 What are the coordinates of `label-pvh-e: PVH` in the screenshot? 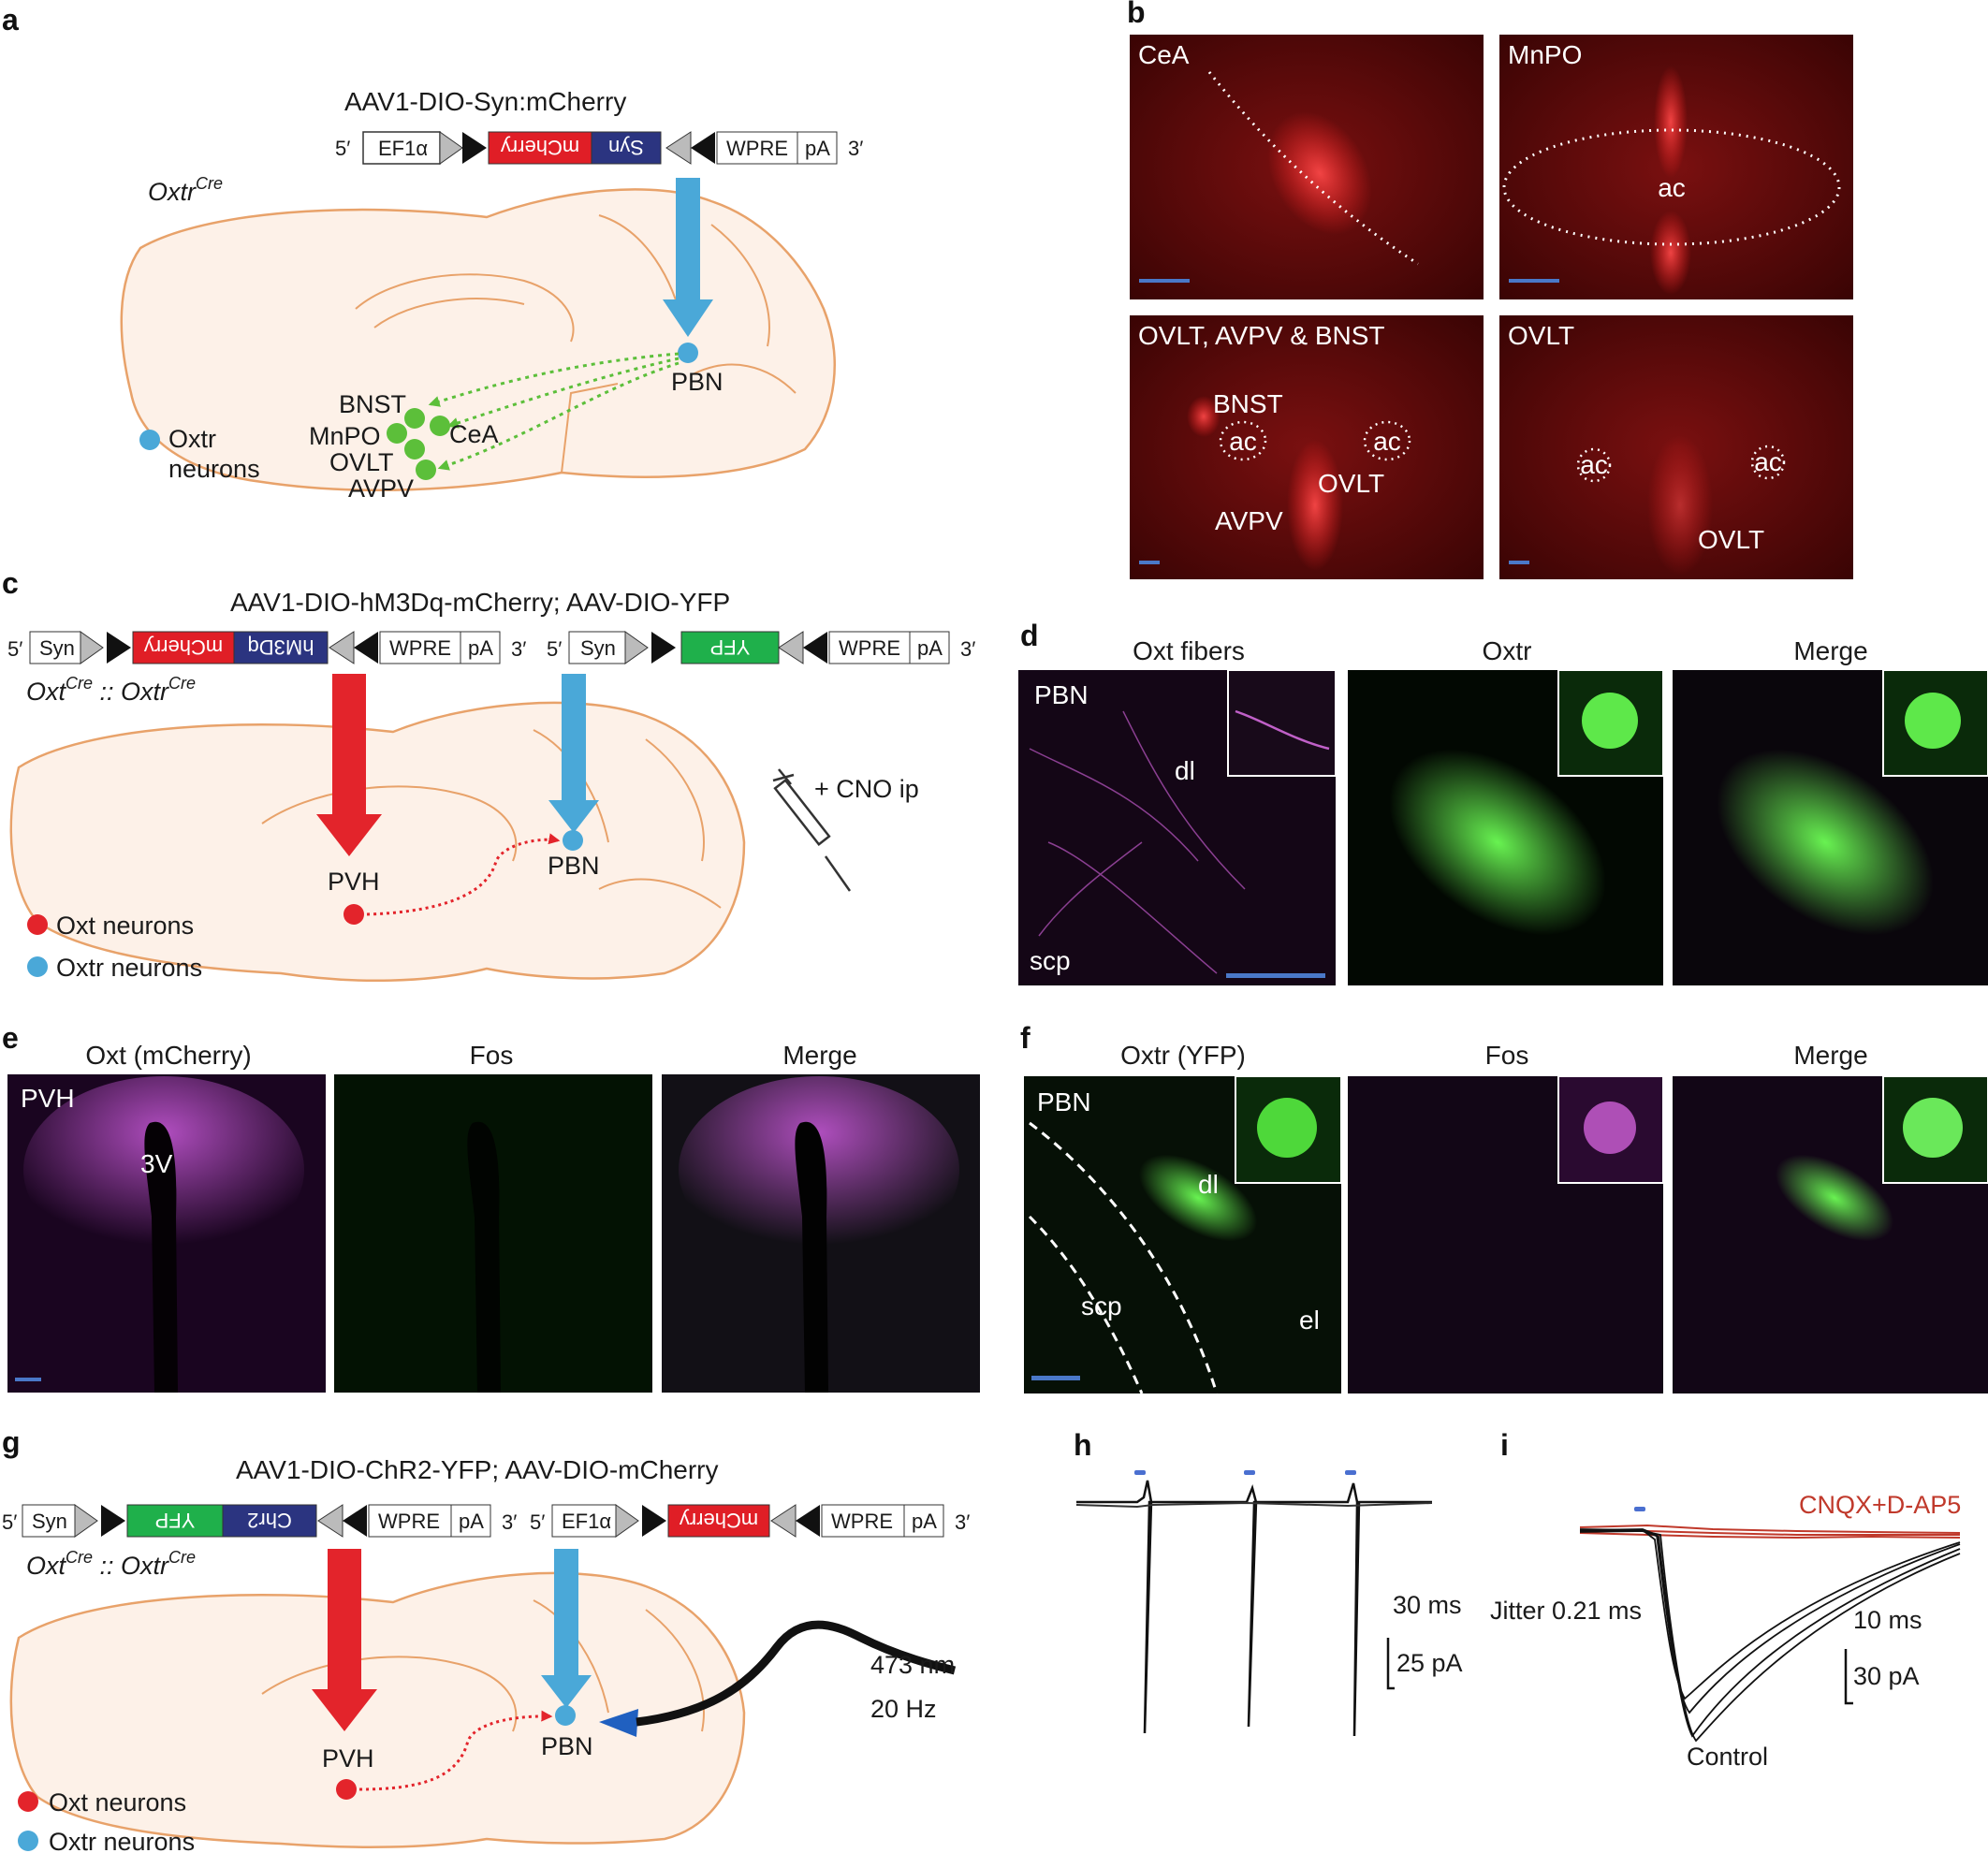 It's located at (48, 1098).